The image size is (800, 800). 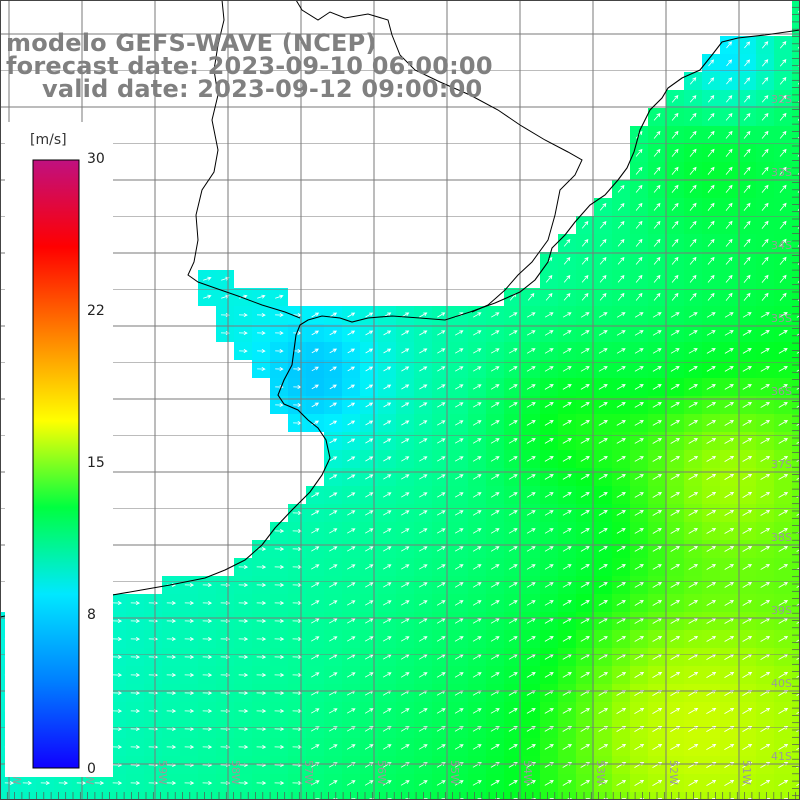 I want to click on colorbar-tick-15: 15, so click(x=96, y=463).